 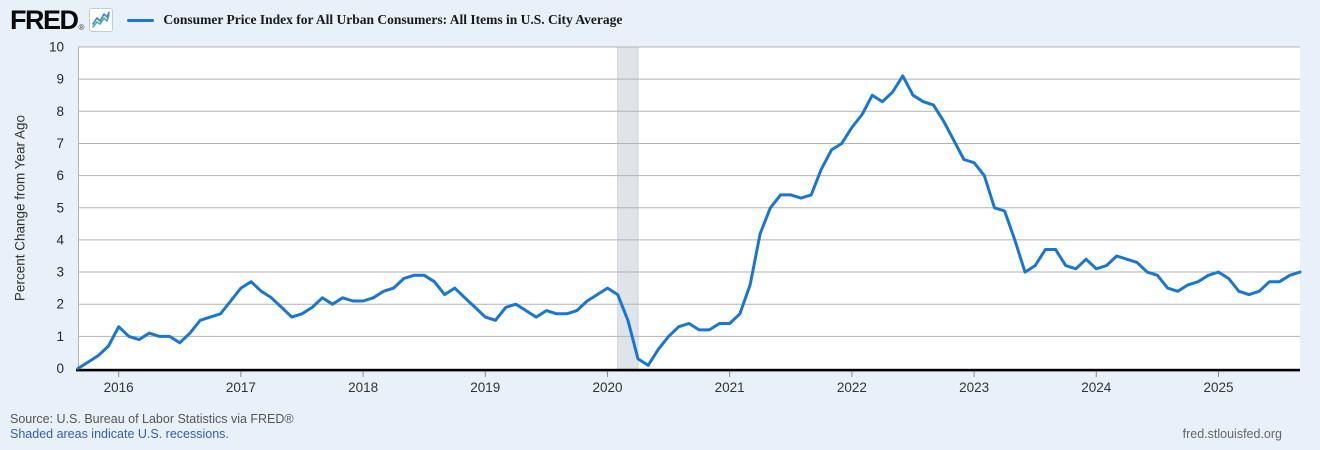 I want to click on y-tick-label: 6, so click(x=60, y=175).